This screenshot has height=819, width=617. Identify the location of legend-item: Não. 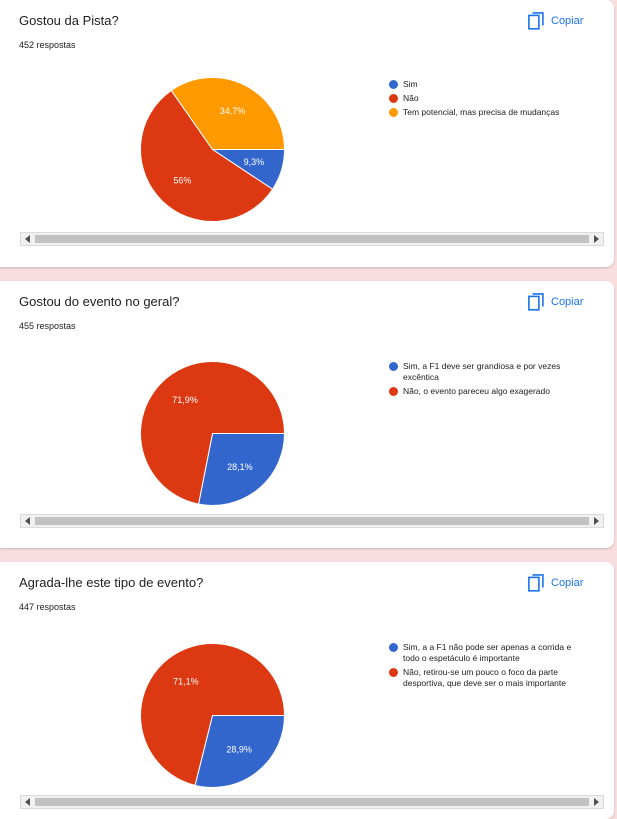
(489, 98).